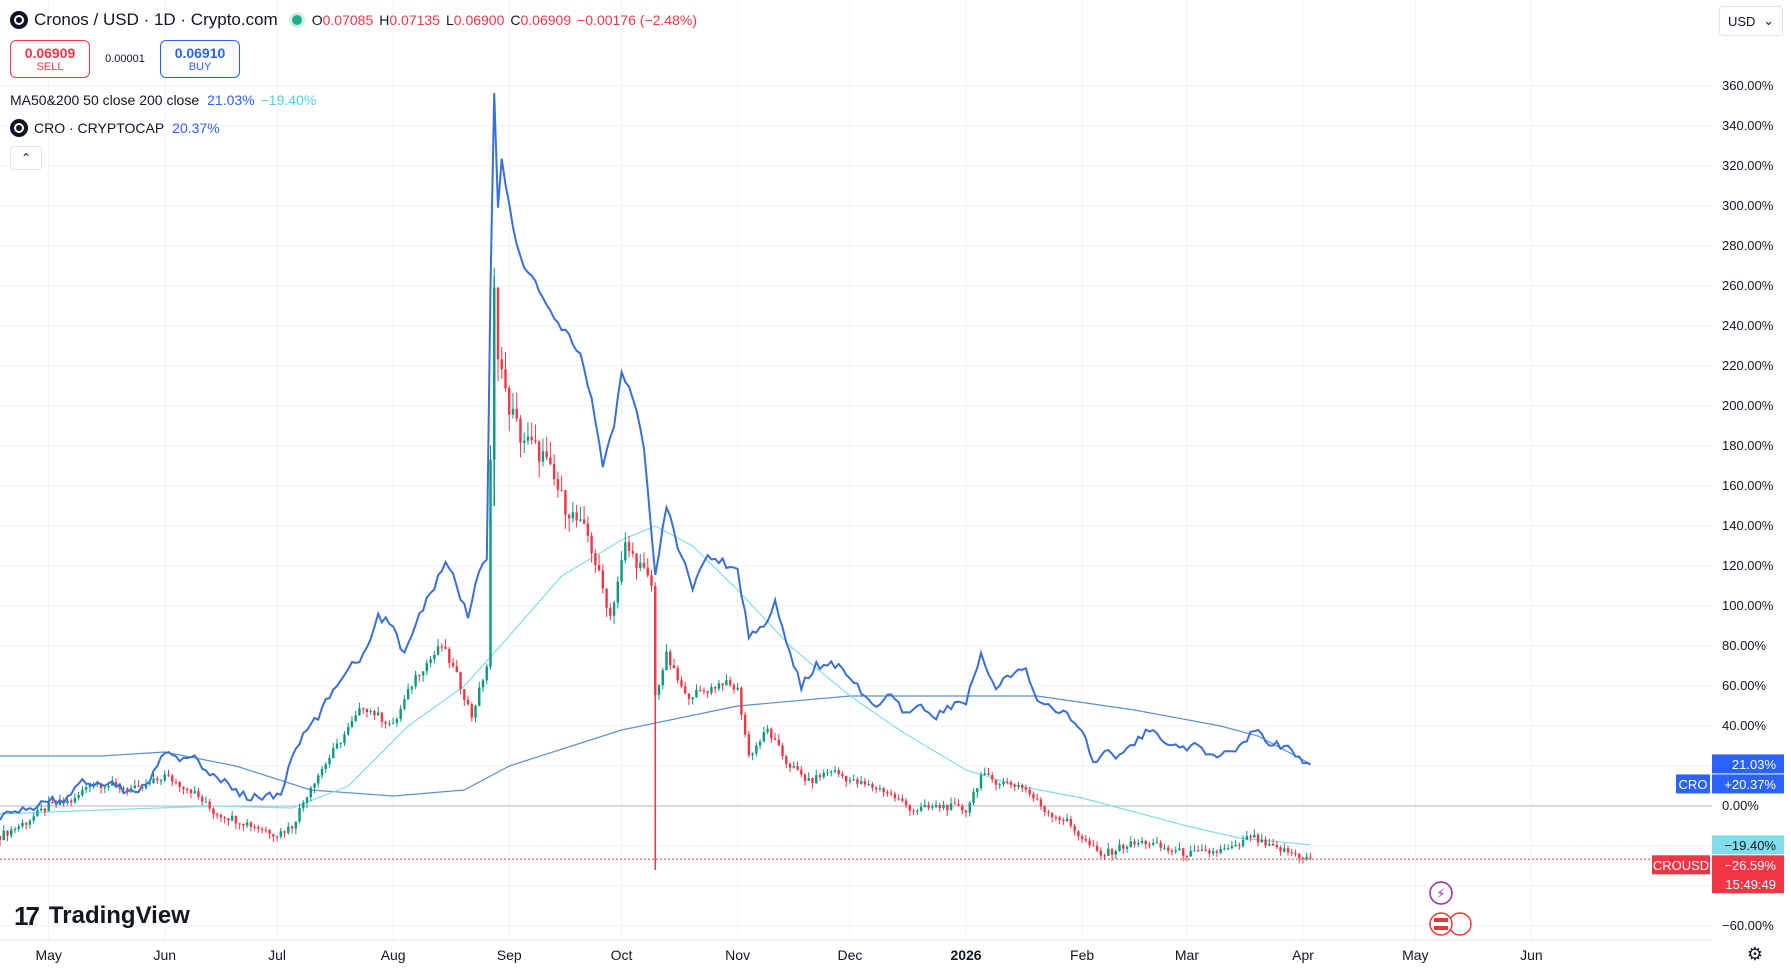 This screenshot has width=1791, height=970. What do you see at coordinates (99, 128) in the screenshot?
I see `compare-legend-label: CRO · CRYPTOCAP` at bounding box center [99, 128].